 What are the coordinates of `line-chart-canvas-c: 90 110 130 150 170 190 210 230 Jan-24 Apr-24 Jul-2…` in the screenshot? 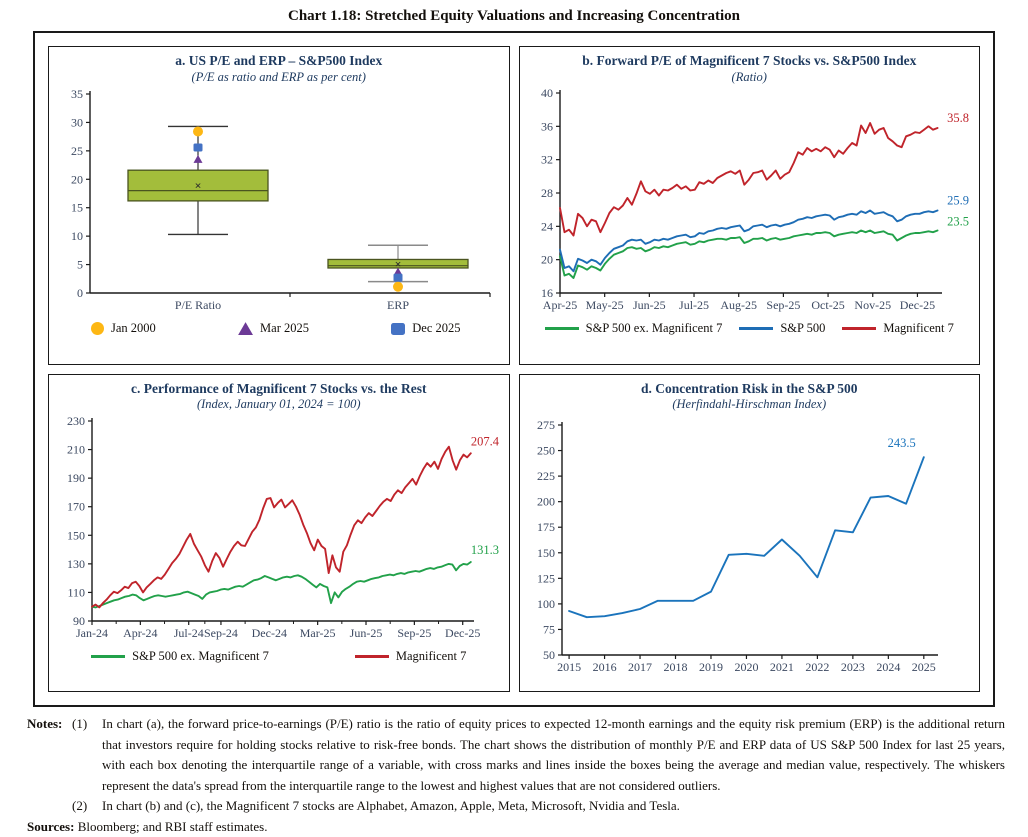 It's located at (283, 527).